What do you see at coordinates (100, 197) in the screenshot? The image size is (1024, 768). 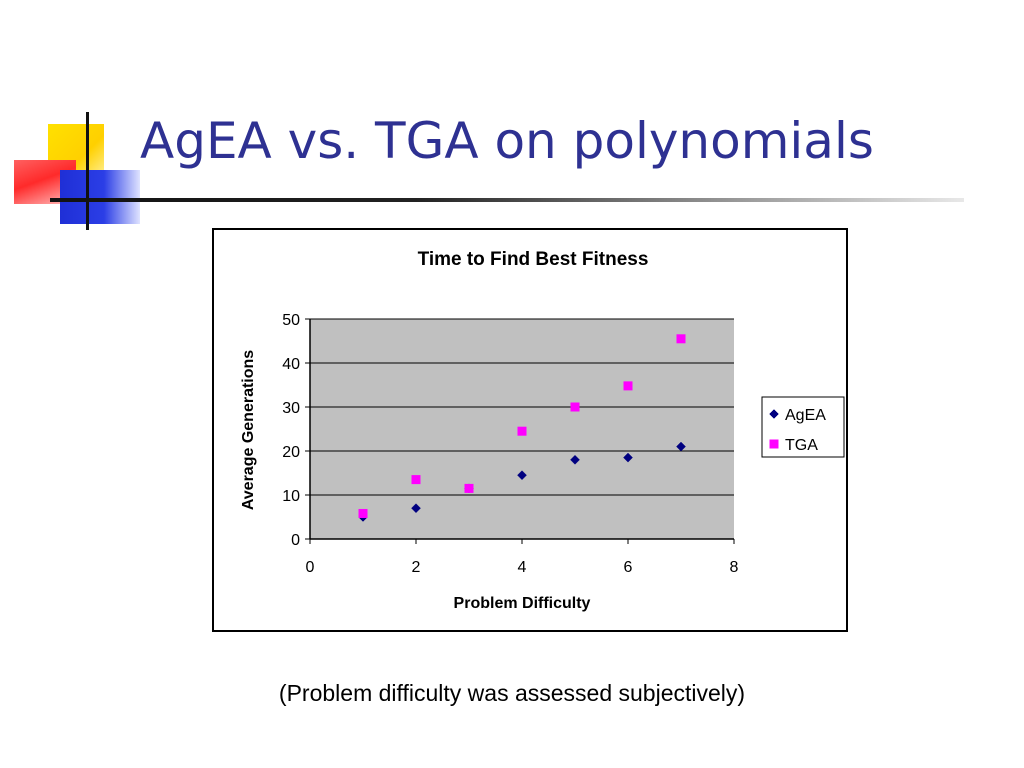 I see `decor-blue-square` at bounding box center [100, 197].